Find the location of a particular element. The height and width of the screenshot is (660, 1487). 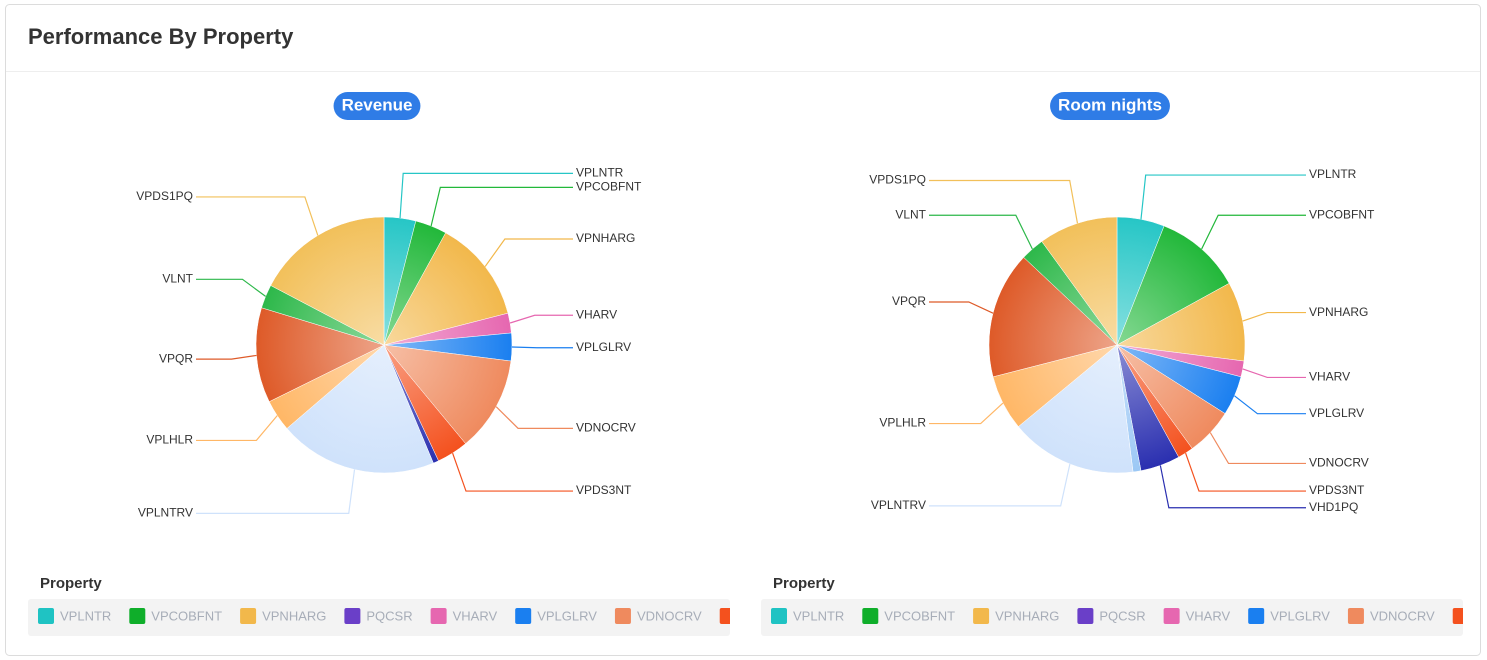

chart-title: Room nights is located at coordinates (1110, 104).